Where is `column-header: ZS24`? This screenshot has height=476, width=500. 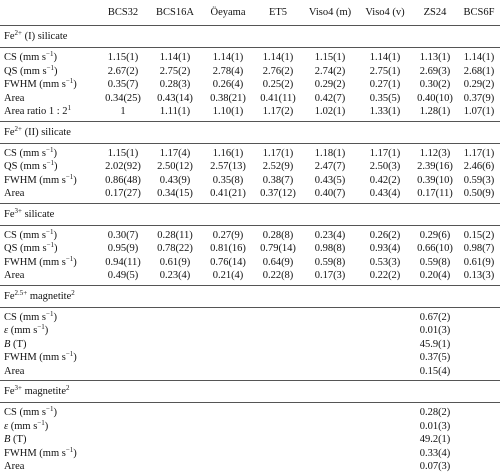 column-header: ZS24 is located at coordinates (435, 13).